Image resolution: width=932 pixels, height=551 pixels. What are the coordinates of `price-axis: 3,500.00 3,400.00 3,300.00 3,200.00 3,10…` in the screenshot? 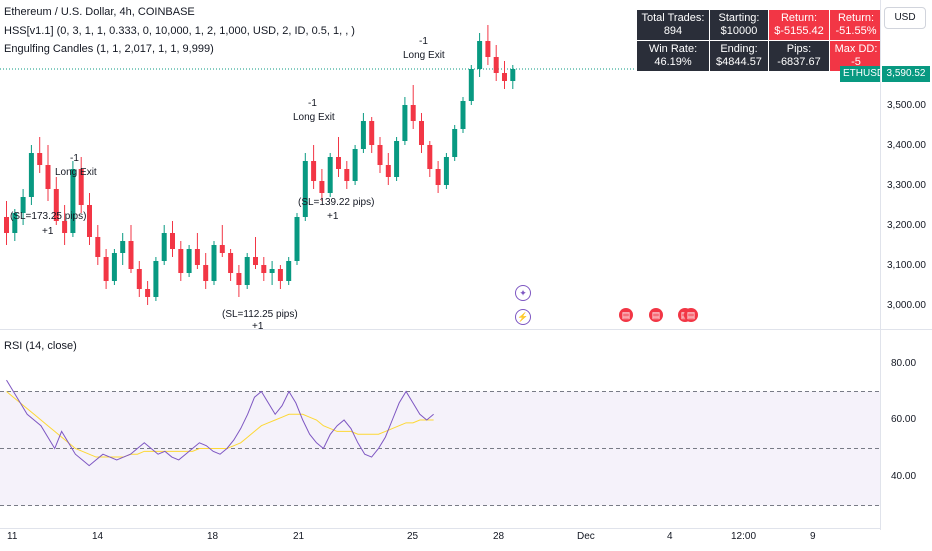 It's located at (906, 265).